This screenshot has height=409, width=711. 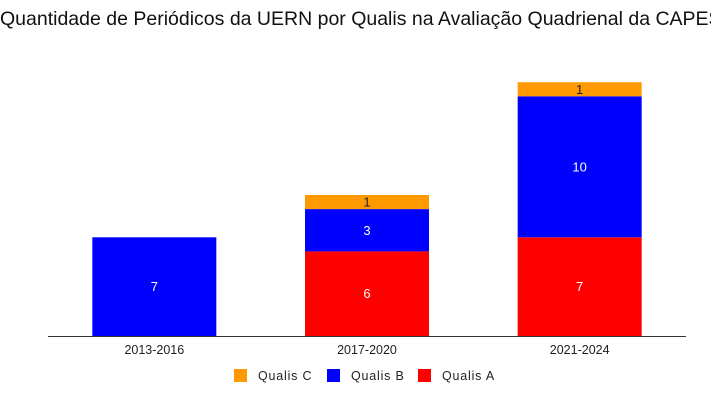 What do you see at coordinates (154, 350) in the screenshot?
I see `x-tick-label: 2013-2016` at bounding box center [154, 350].